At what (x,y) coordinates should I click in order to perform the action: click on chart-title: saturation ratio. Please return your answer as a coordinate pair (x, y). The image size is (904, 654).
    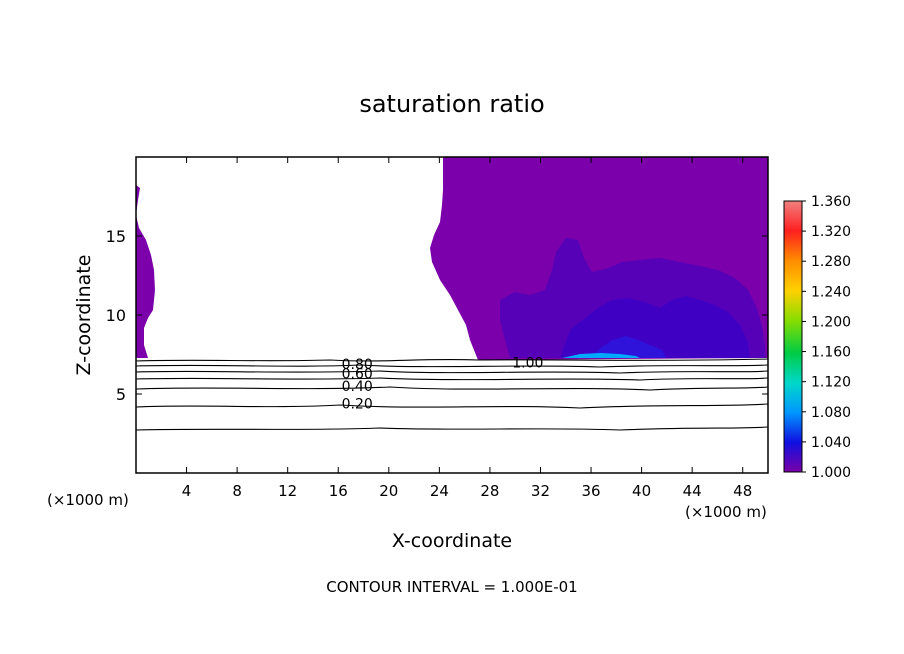
    Looking at the image, I should click on (451, 104).